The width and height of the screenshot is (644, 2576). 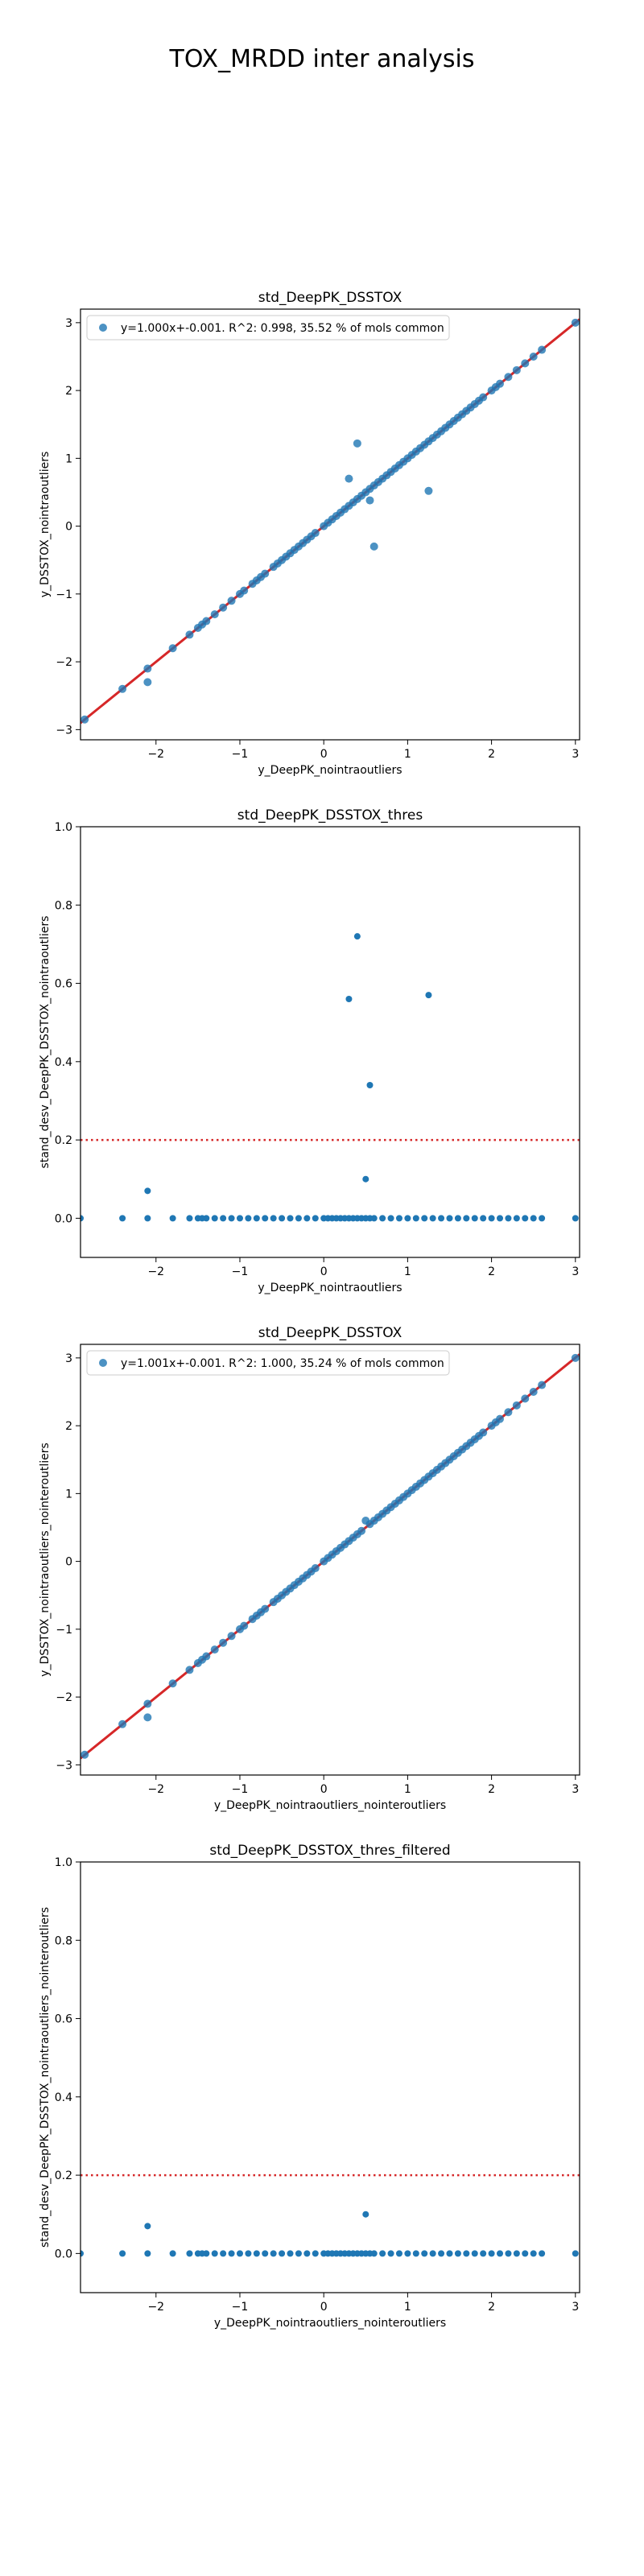 What do you see at coordinates (330, 2323) in the screenshot?
I see `x-axis-label: y_DeepPK_nointraoutliers_nointeroutliers` at bounding box center [330, 2323].